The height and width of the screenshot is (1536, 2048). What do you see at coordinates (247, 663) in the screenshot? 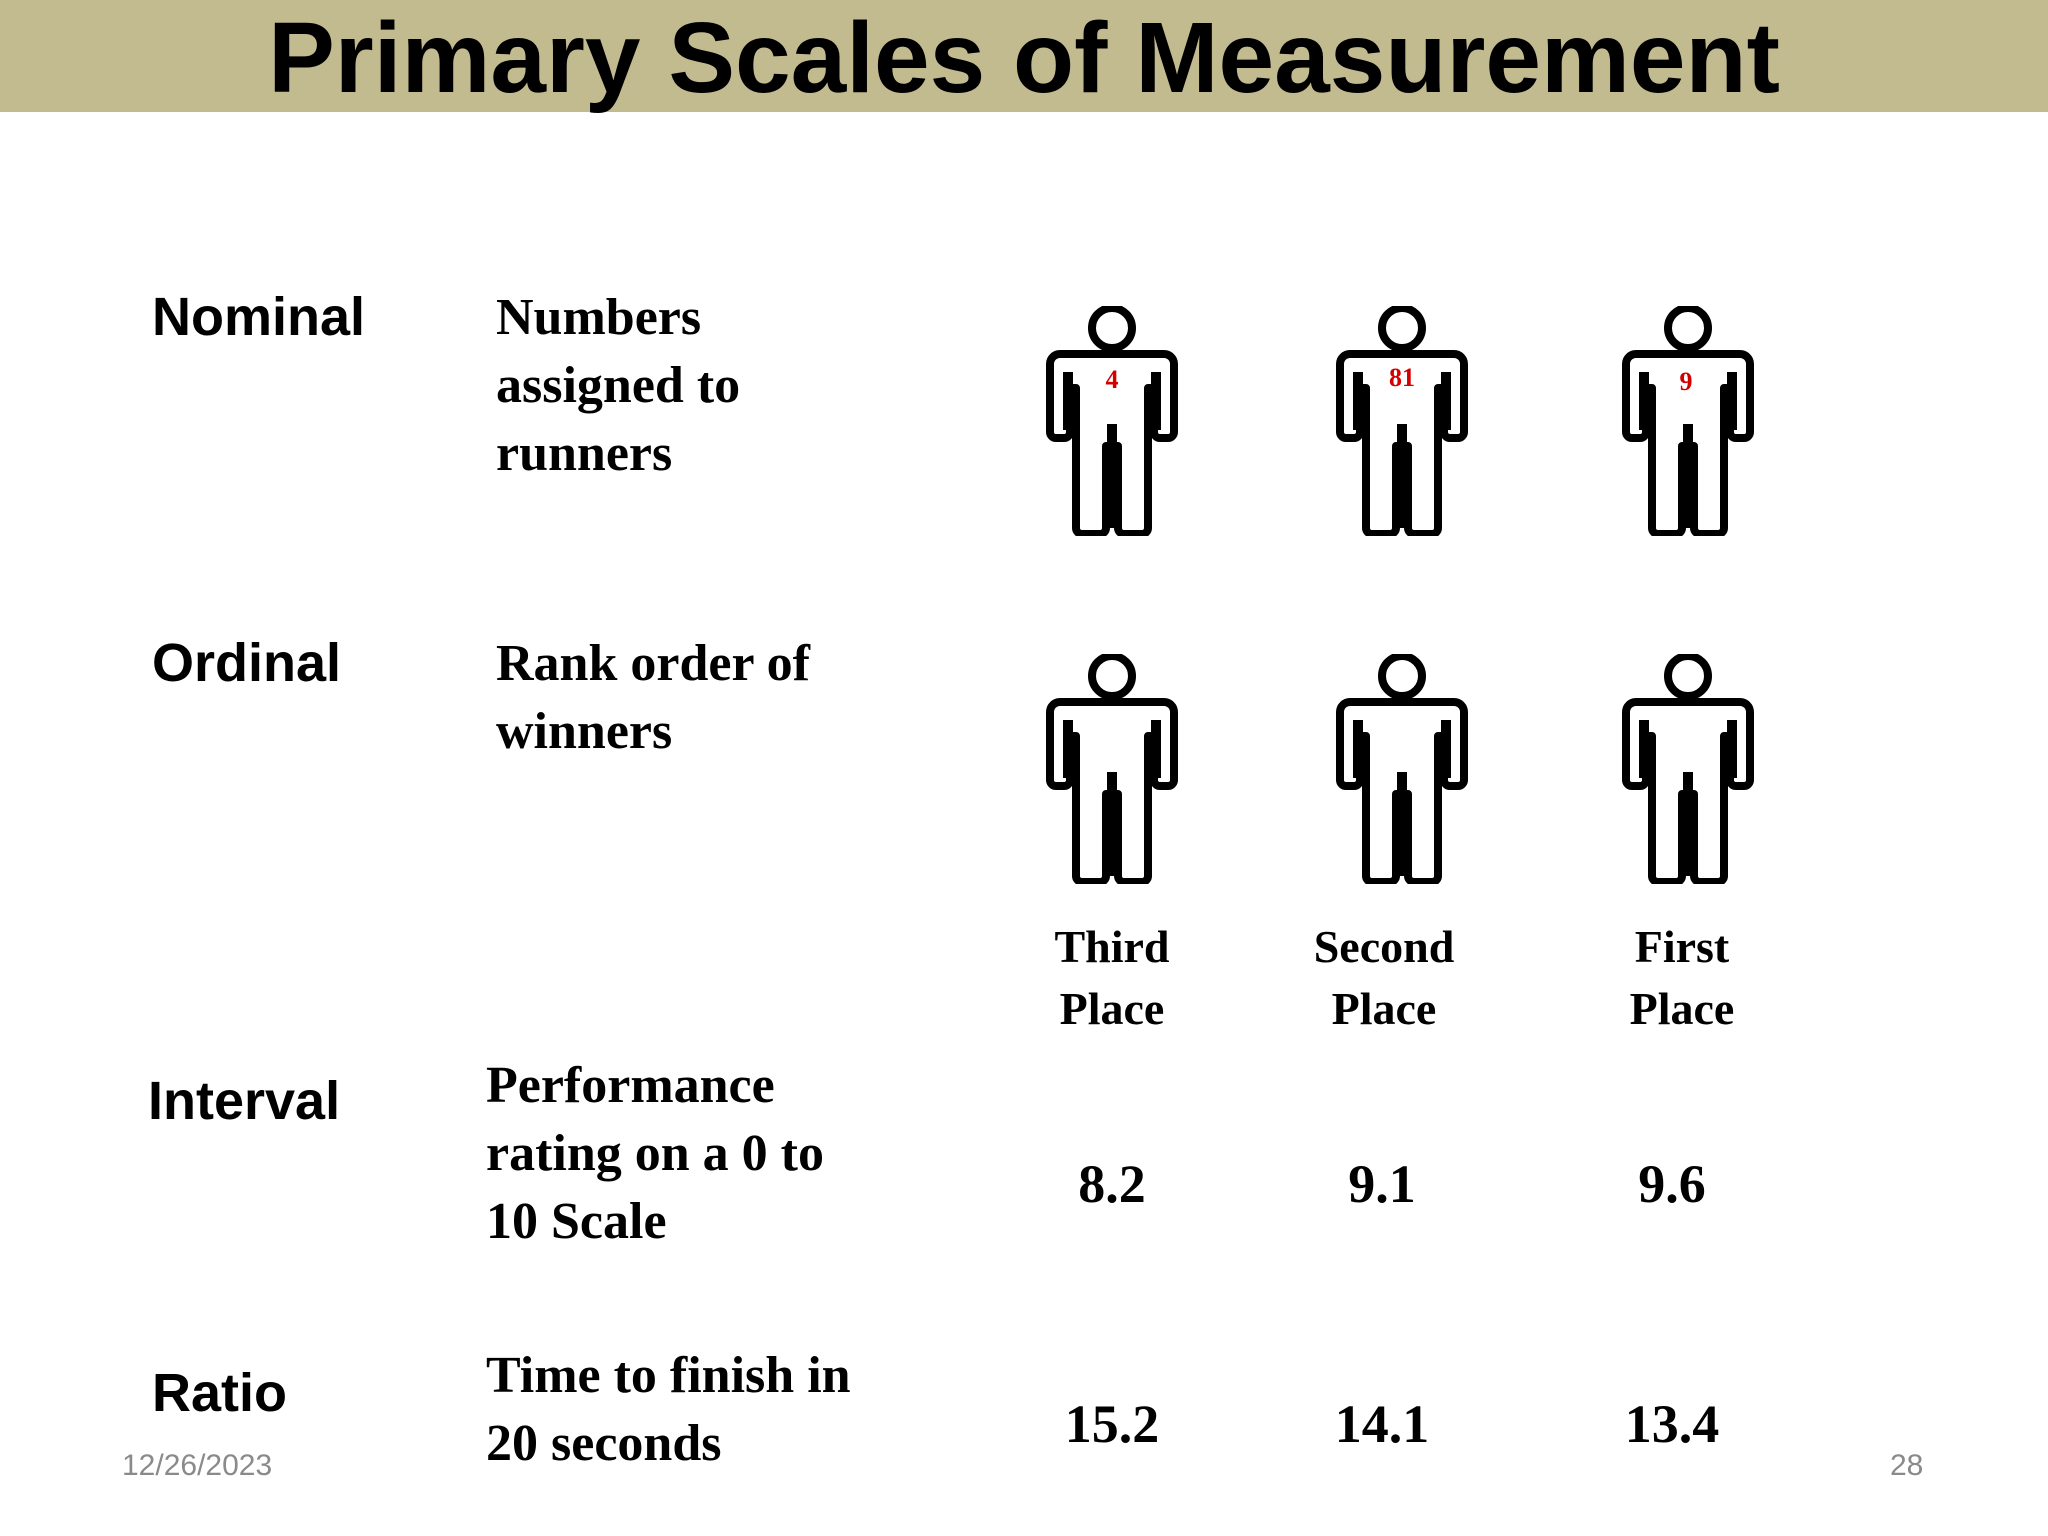
I see `scale-name-ordinal: Ordinal` at bounding box center [247, 663].